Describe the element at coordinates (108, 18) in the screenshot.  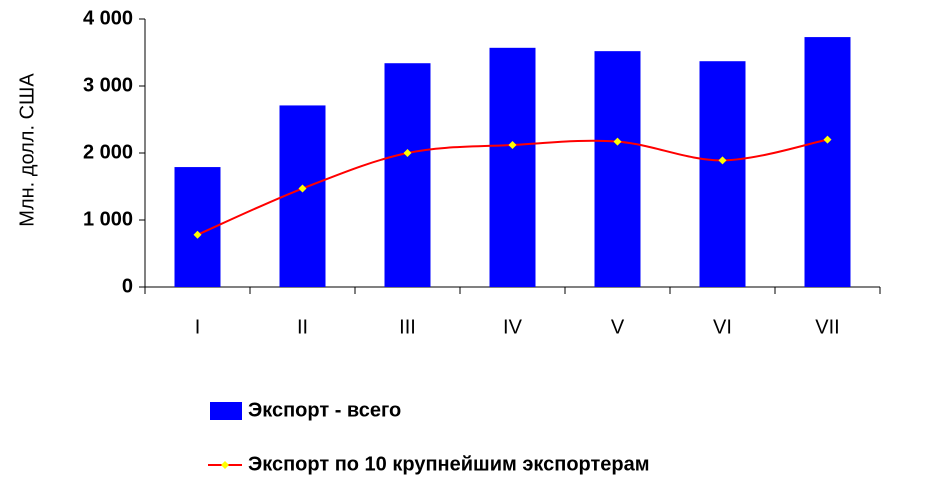
I see `y-tick-label: 4 000` at that location.